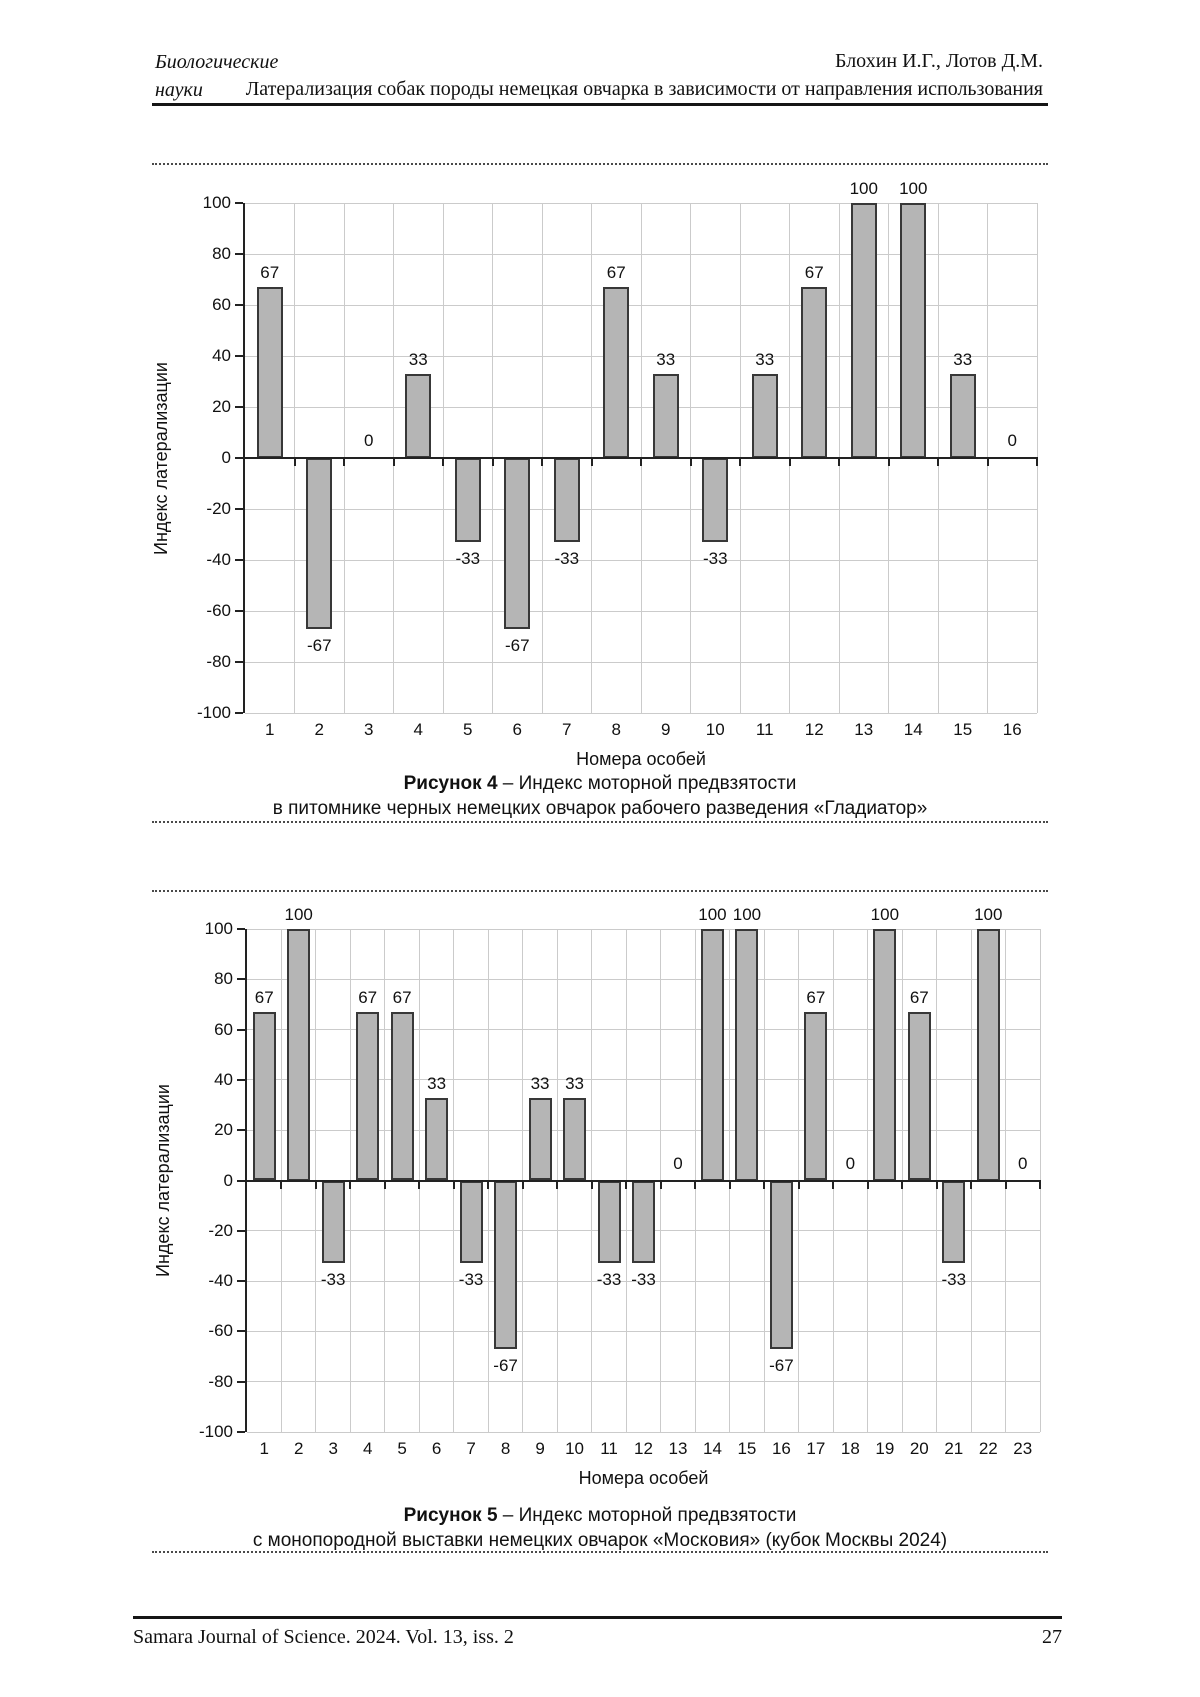 The image size is (1200, 1697). Describe the element at coordinates (505, 1365) in the screenshot. I see `bar-value-label: -67` at that location.